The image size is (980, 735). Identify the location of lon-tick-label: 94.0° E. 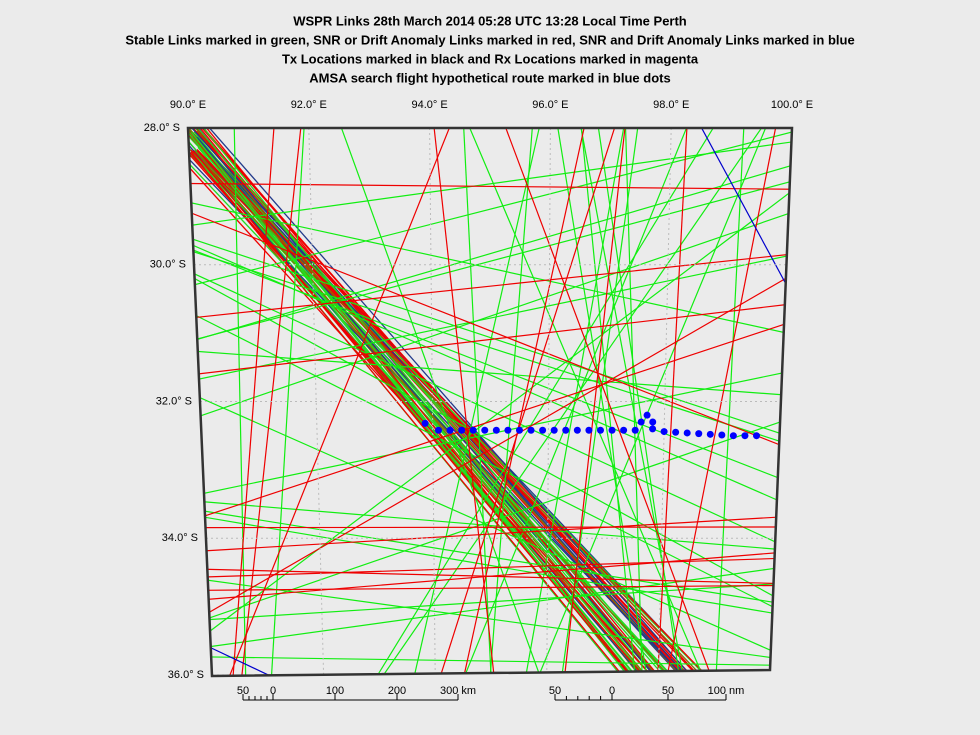
(429, 105).